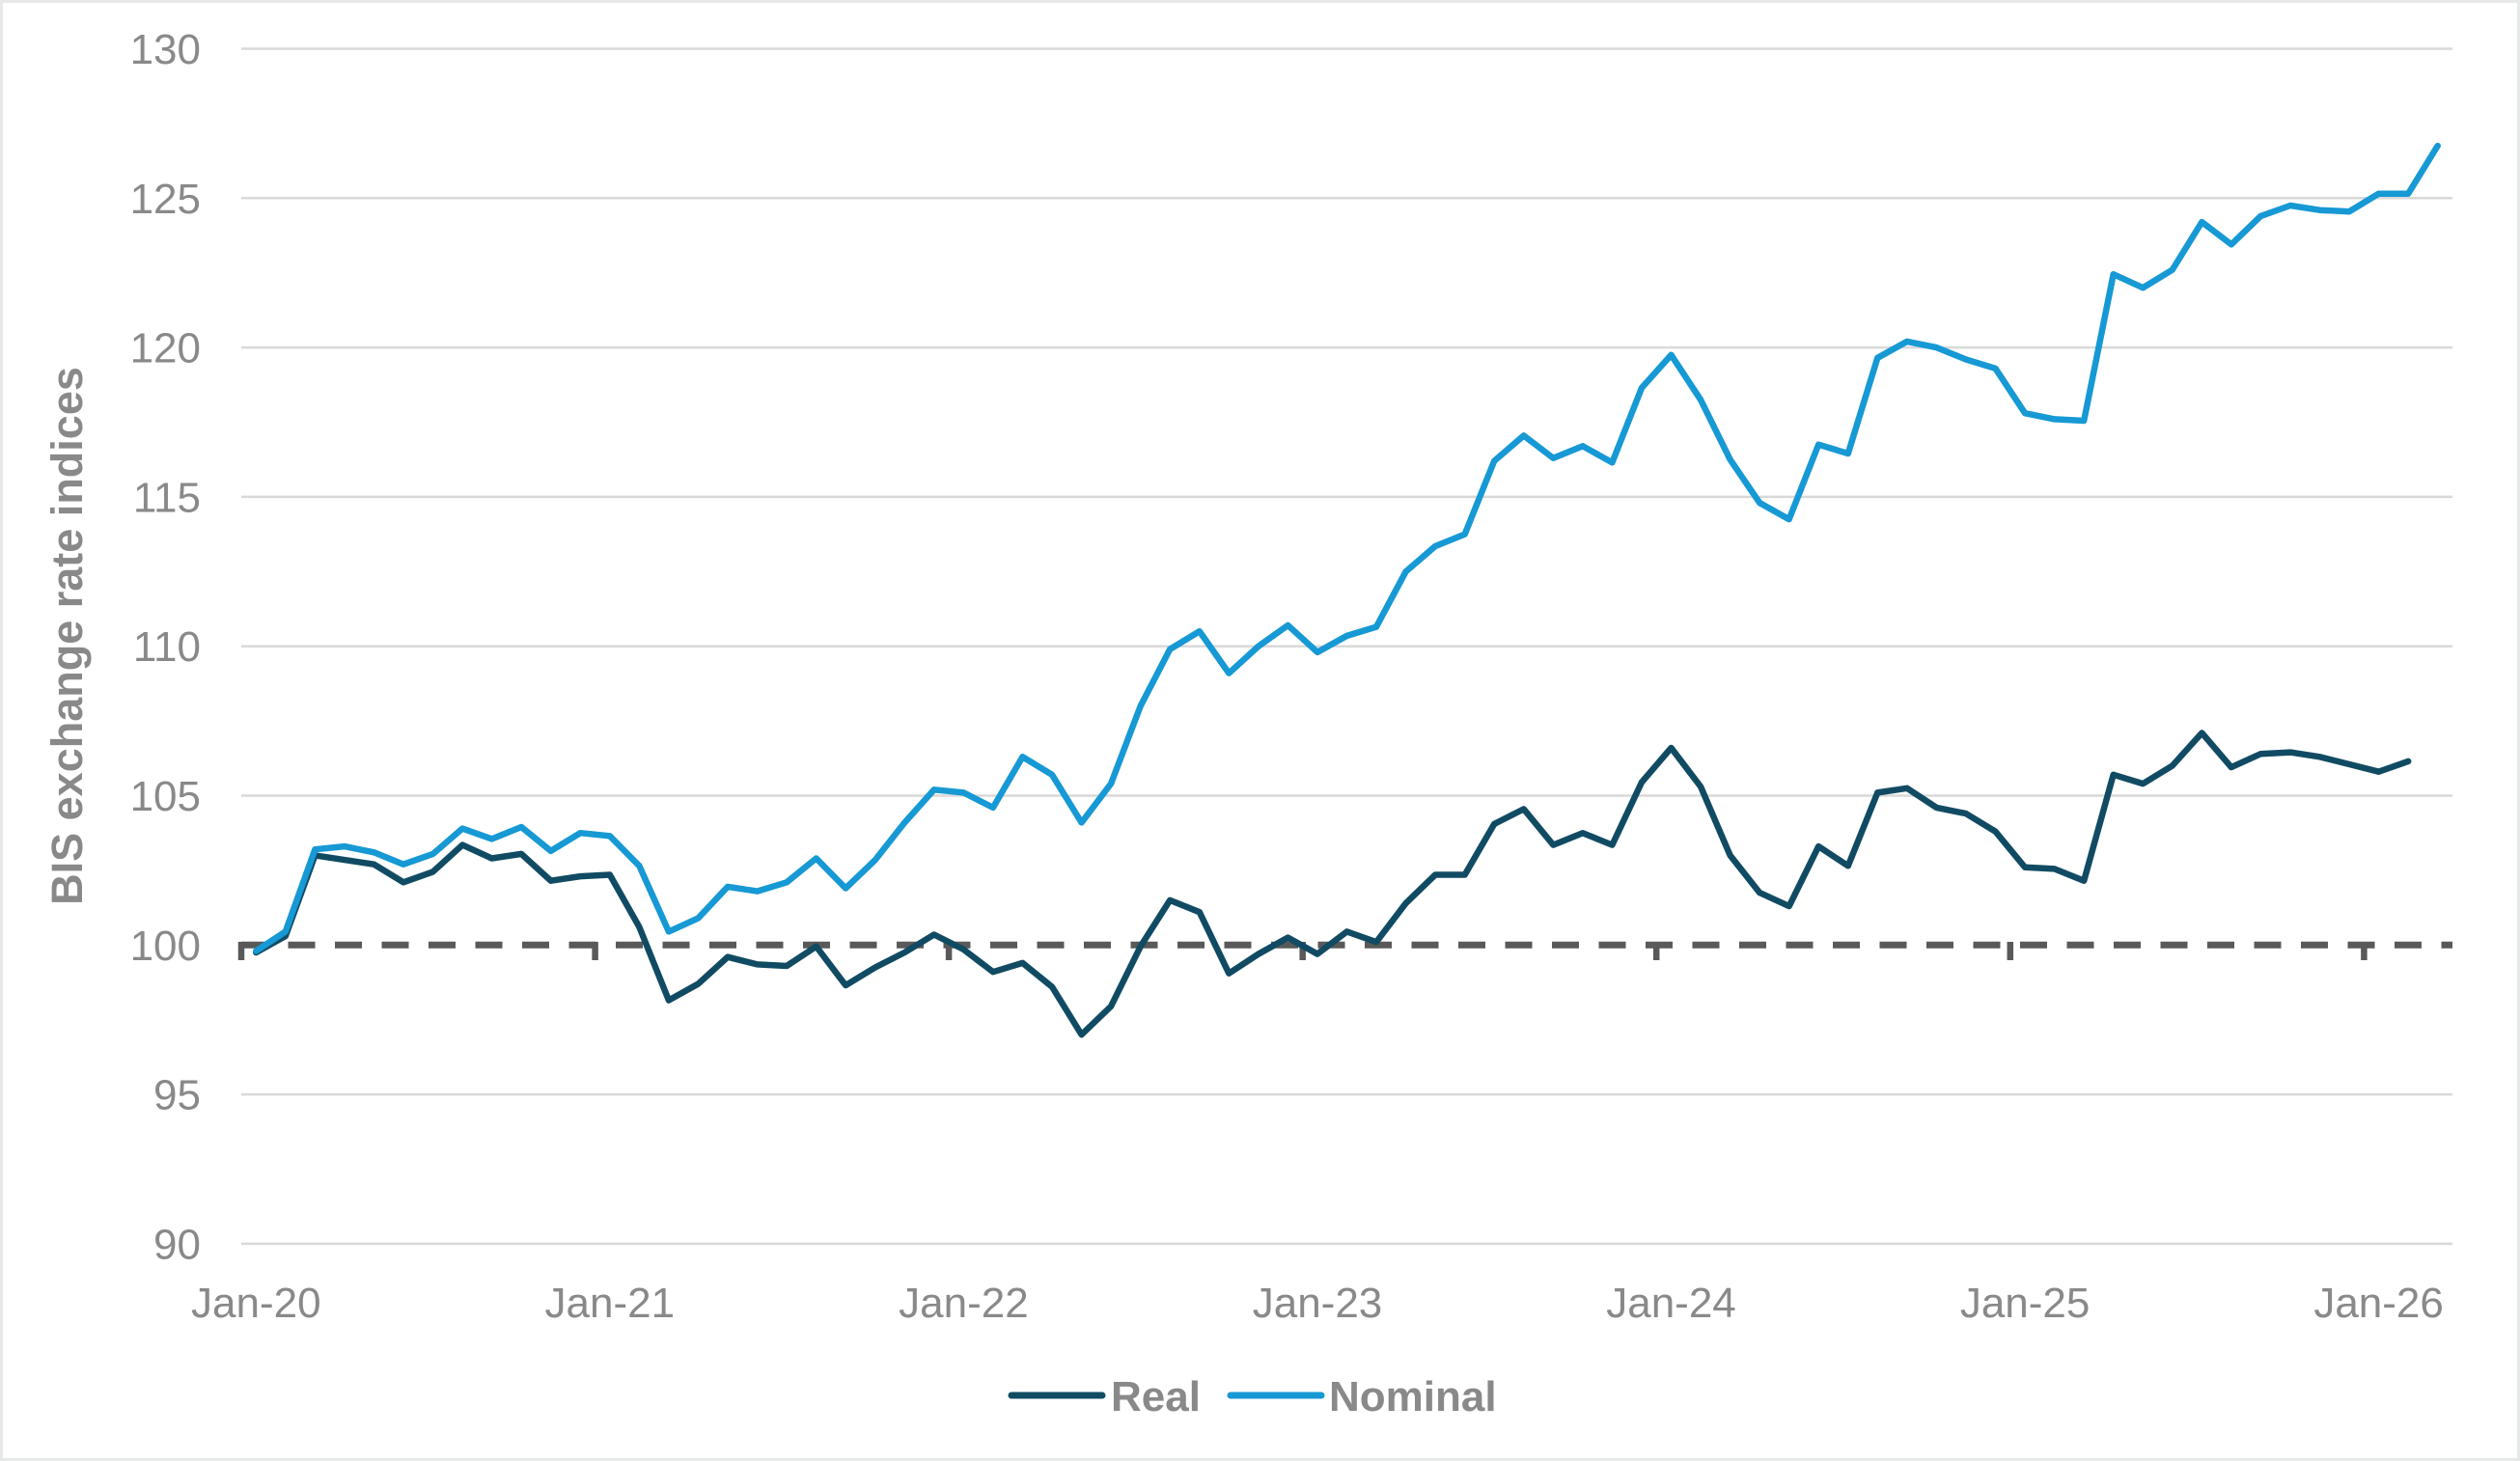 This screenshot has height=1461, width=2520. What do you see at coordinates (2378, 1303) in the screenshot?
I see `svg-text: Jan-26` at bounding box center [2378, 1303].